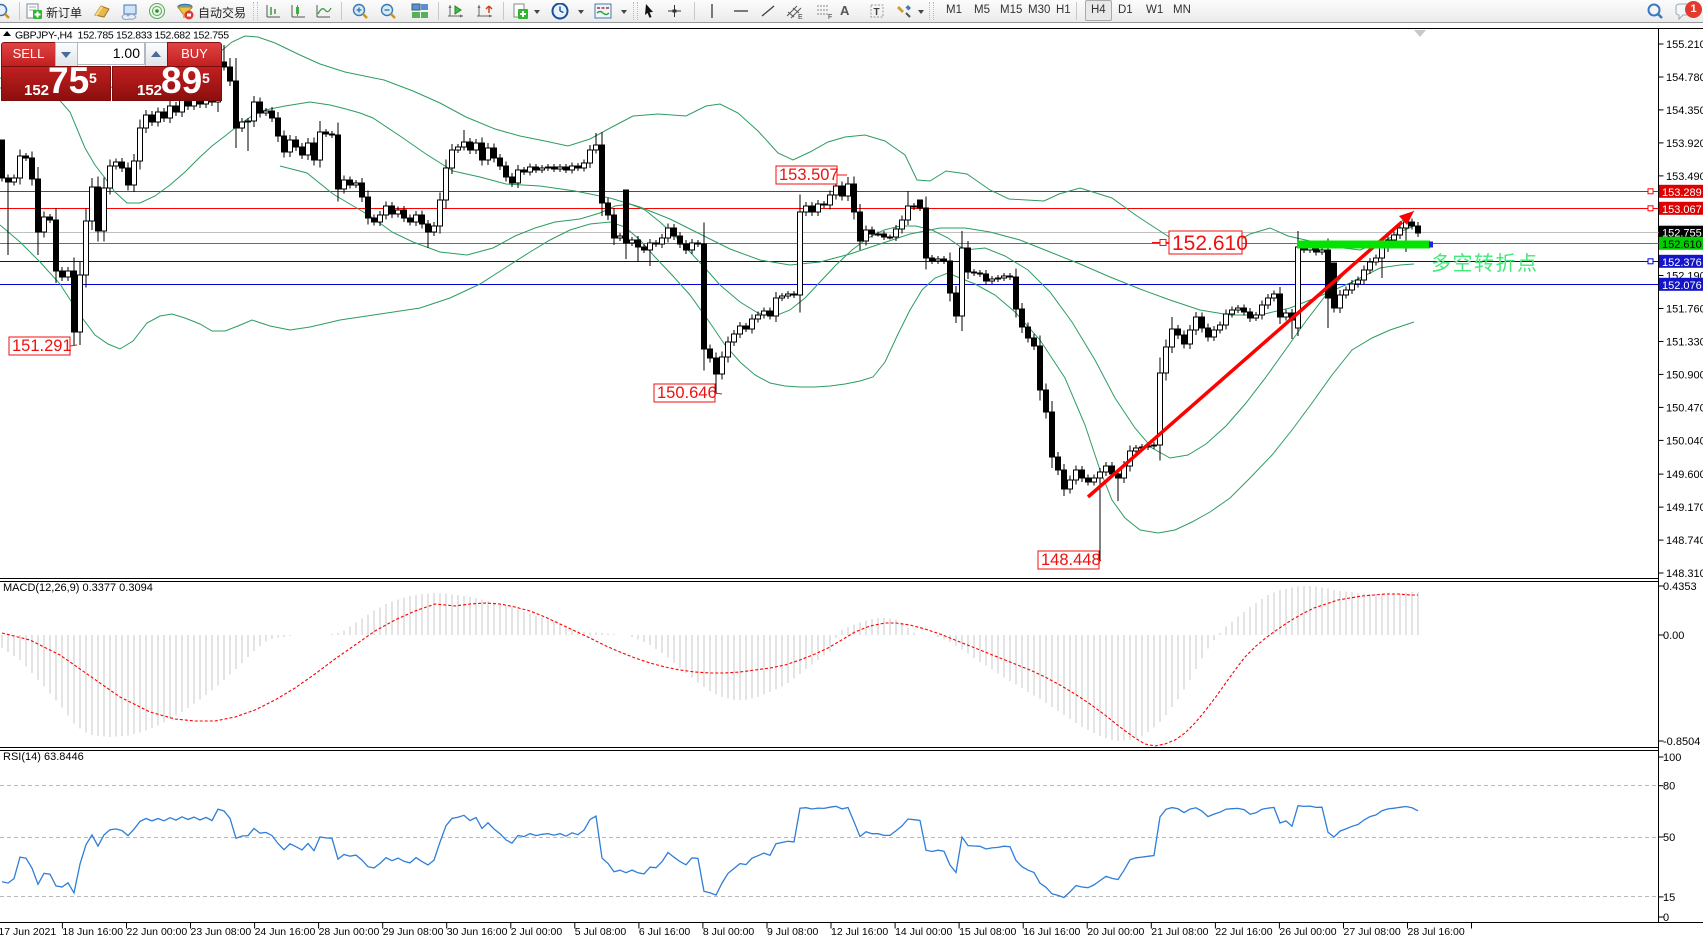 The image size is (1703, 938). What do you see at coordinates (157, 932) in the screenshot?
I see `svg-text: 22 Jun 00:00` at bounding box center [157, 932].